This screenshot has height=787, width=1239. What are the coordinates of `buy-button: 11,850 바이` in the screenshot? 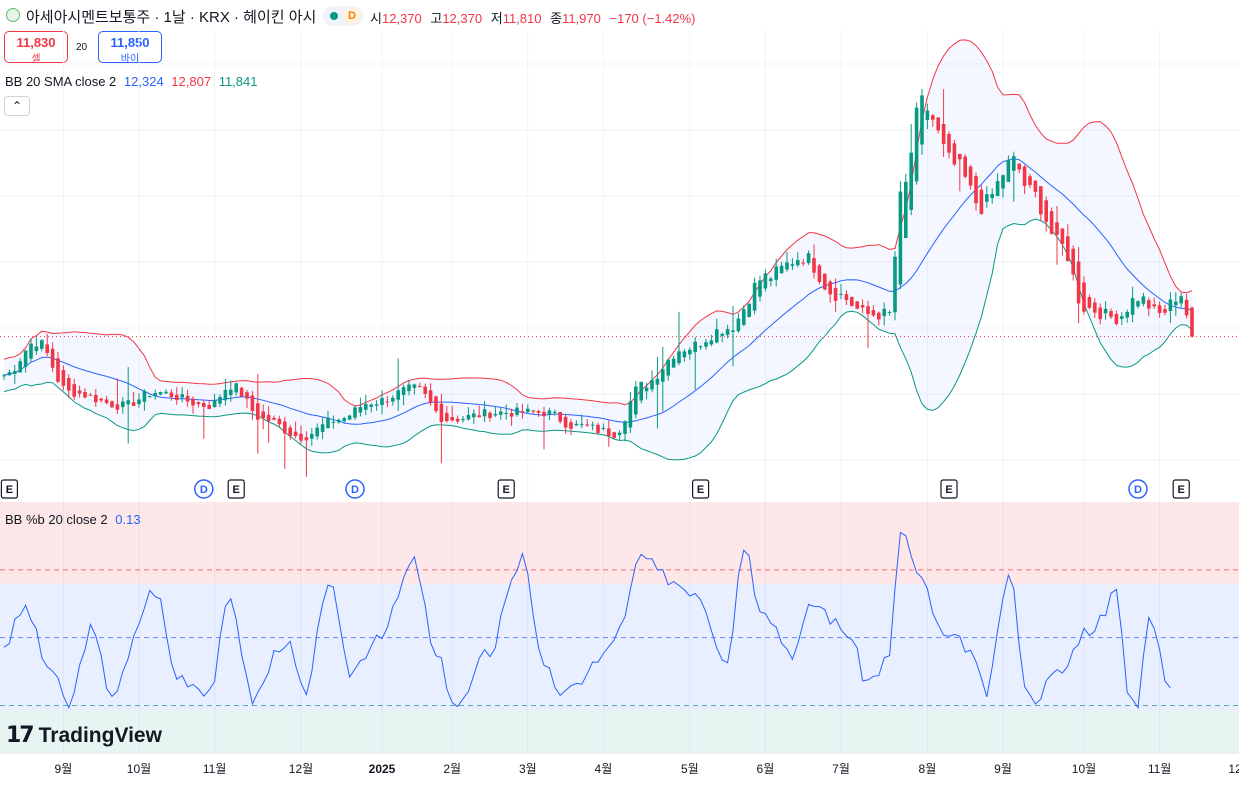 It's located at (130, 48).